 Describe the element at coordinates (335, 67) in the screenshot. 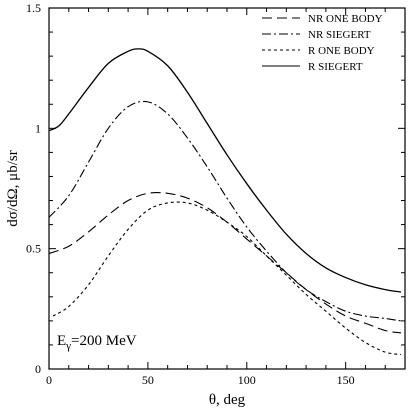

I see `legend-label: R SIEGERT` at that location.